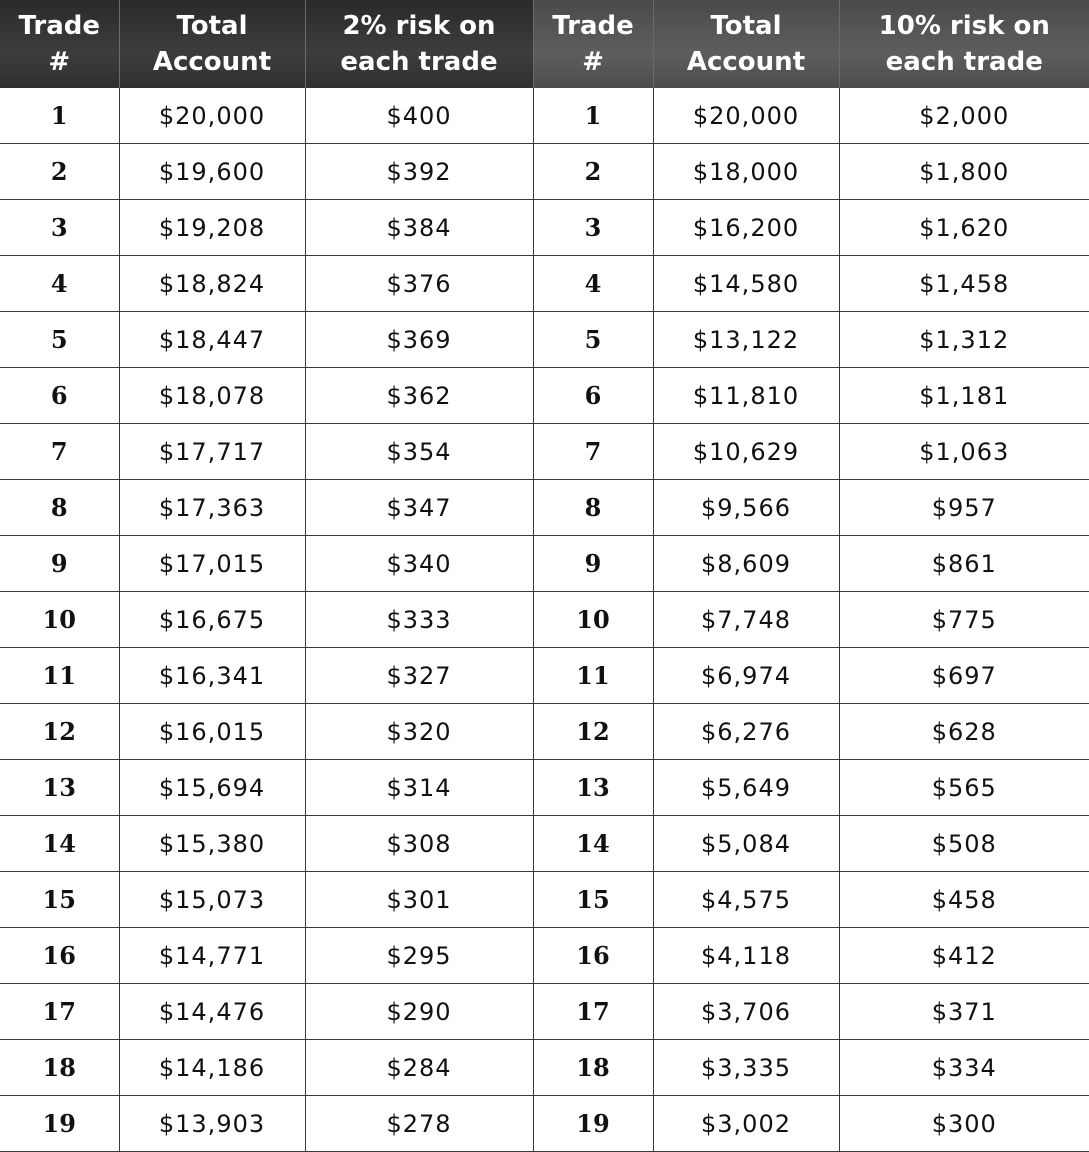 This screenshot has width=1089, height=1152. What do you see at coordinates (544, 451) in the screenshot?
I see `table-row: 7 $17,717 $354 7 $10,629 $1,063` at bounding box center [544, 451].